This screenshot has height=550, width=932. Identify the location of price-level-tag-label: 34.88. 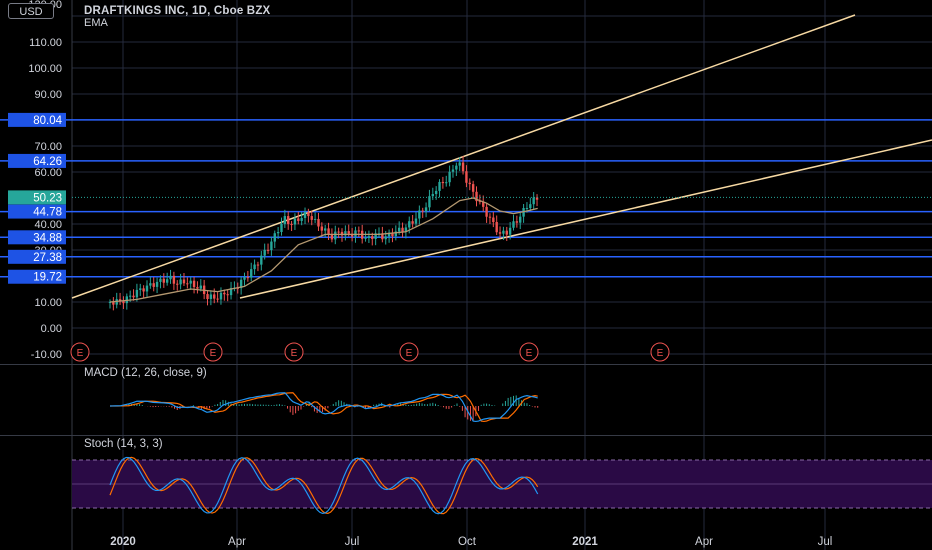
(47, 238).